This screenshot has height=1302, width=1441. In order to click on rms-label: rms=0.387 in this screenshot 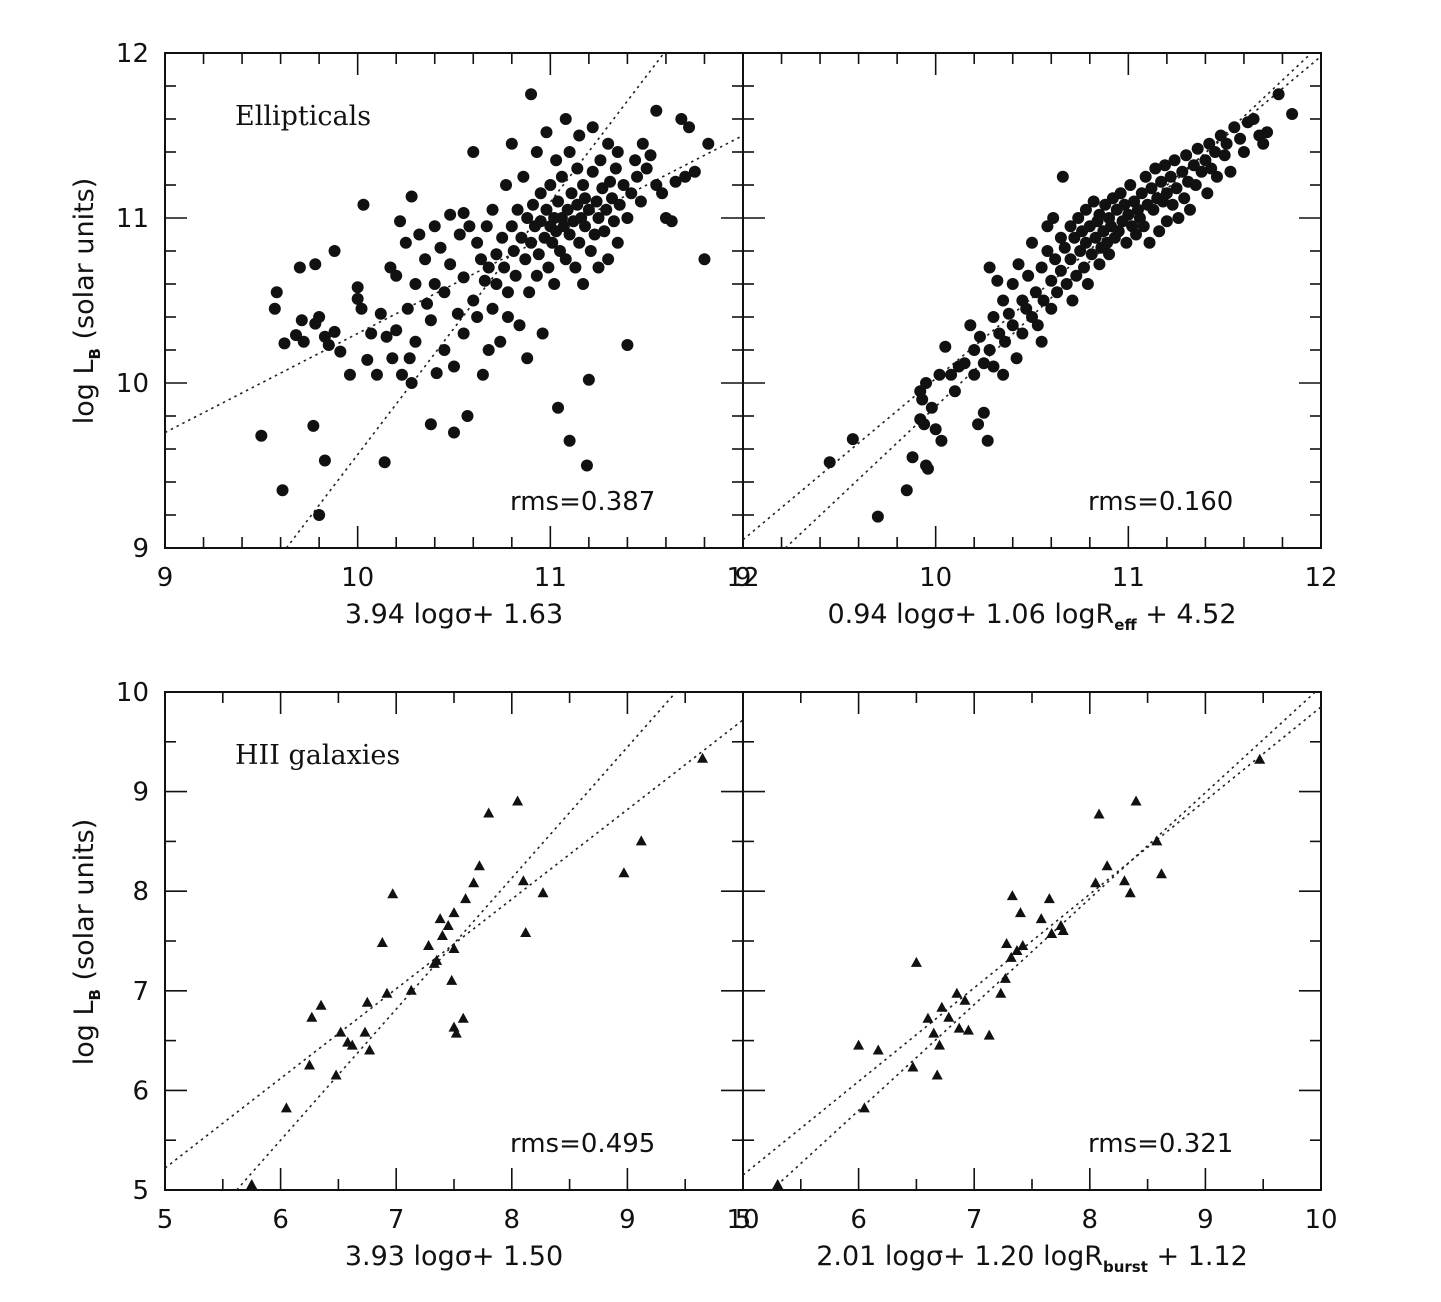, I will do `click(582, 502)`.